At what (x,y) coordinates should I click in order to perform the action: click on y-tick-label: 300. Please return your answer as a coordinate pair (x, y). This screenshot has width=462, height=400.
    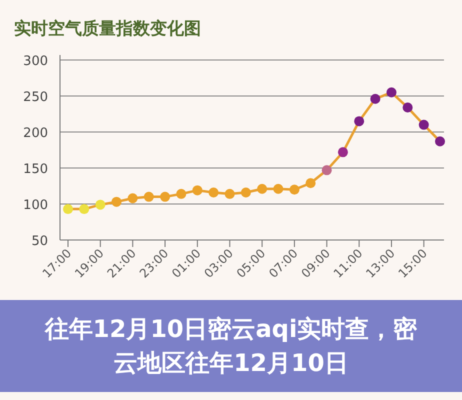
    Looking at the image, I should click on (35, 61).